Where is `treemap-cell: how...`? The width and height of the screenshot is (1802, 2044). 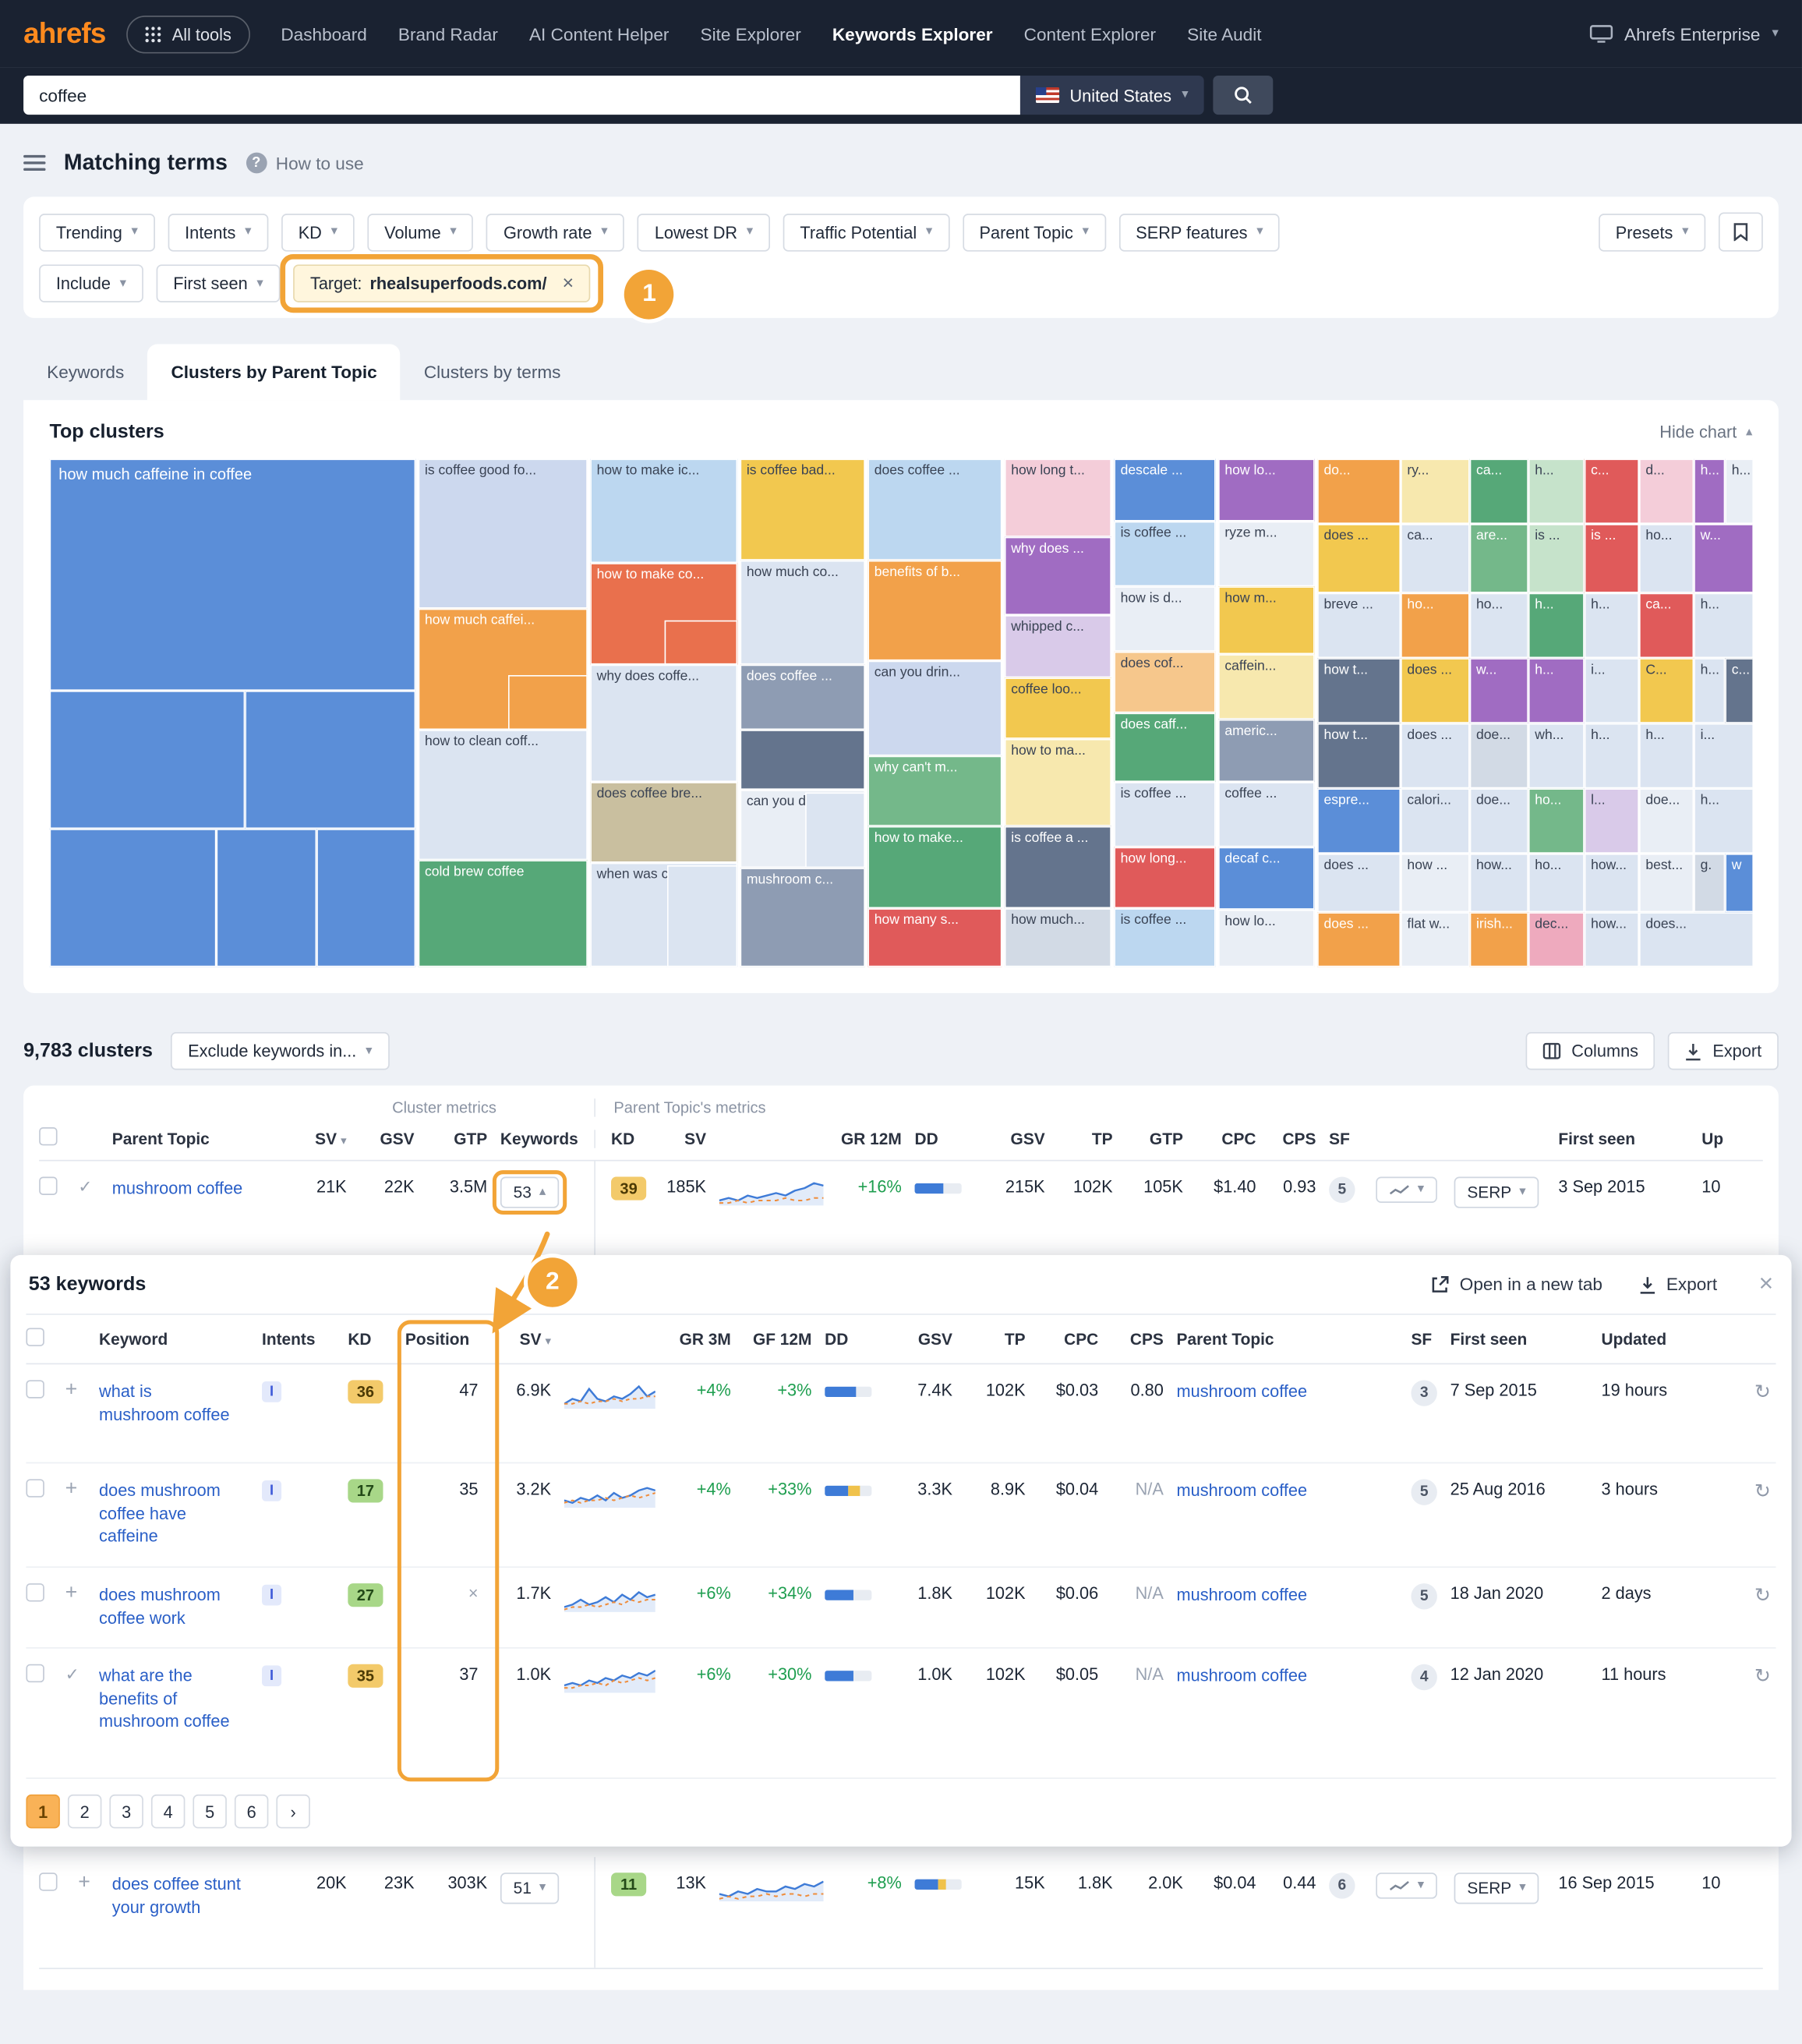 treemap-cell: how... is located at coordinates (1611, 940).